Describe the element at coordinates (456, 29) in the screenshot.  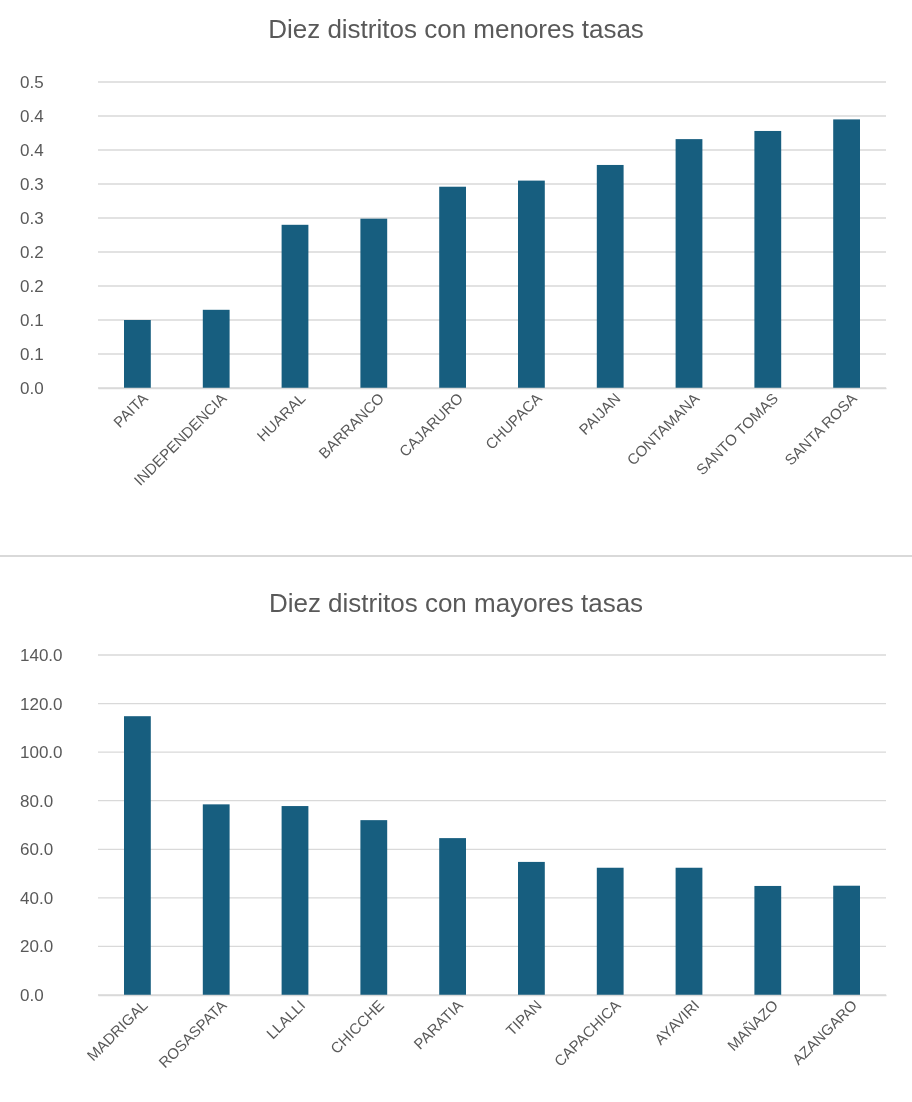
I see `chart-title: Diez distritos con menores tasas` at that location.